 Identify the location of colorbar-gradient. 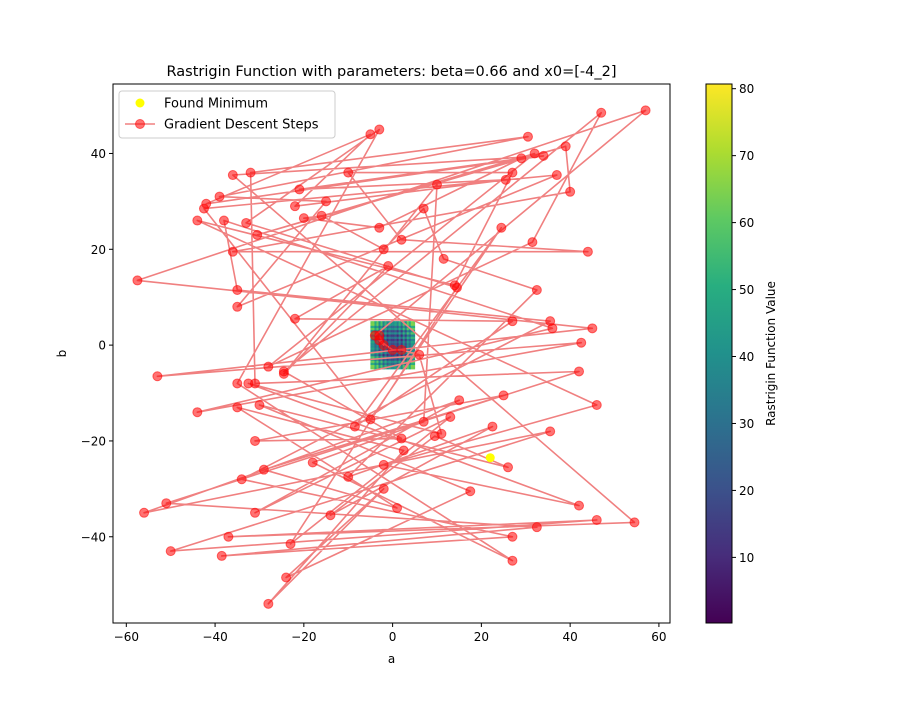
(719, 353).